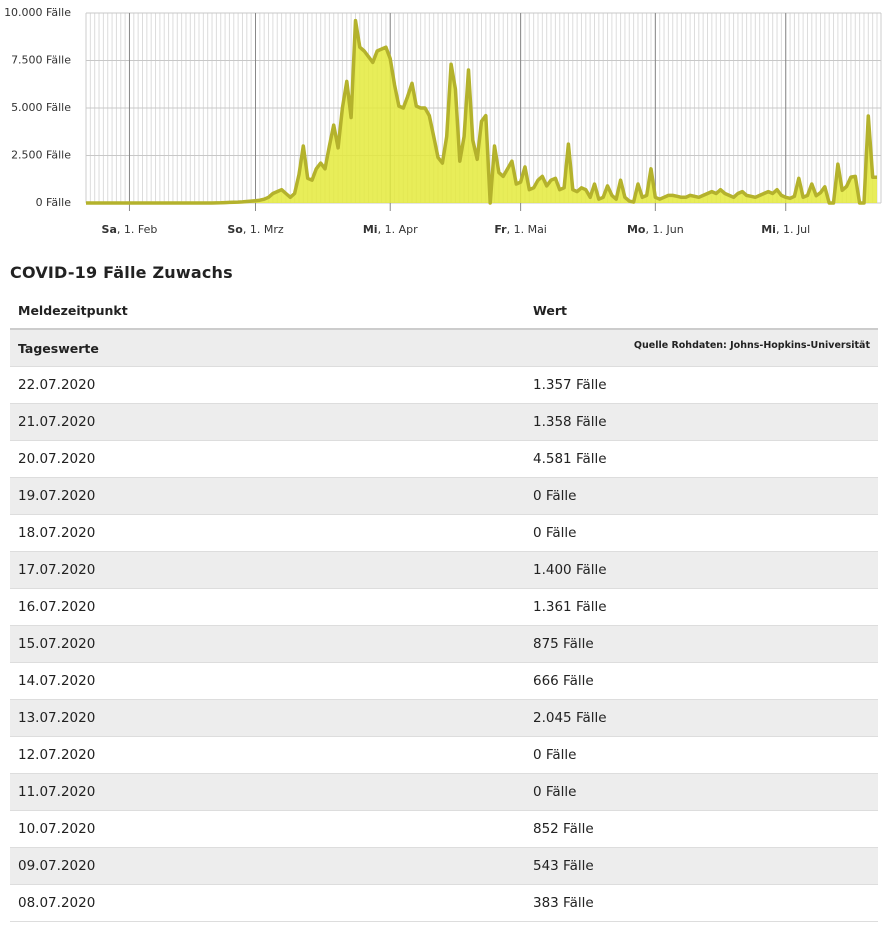  What do you see at coordinates (444, 607) in the screenshot?
I see `table-row: 16.07.2020 1.361 Fälle` at bounding box center [444, 607].